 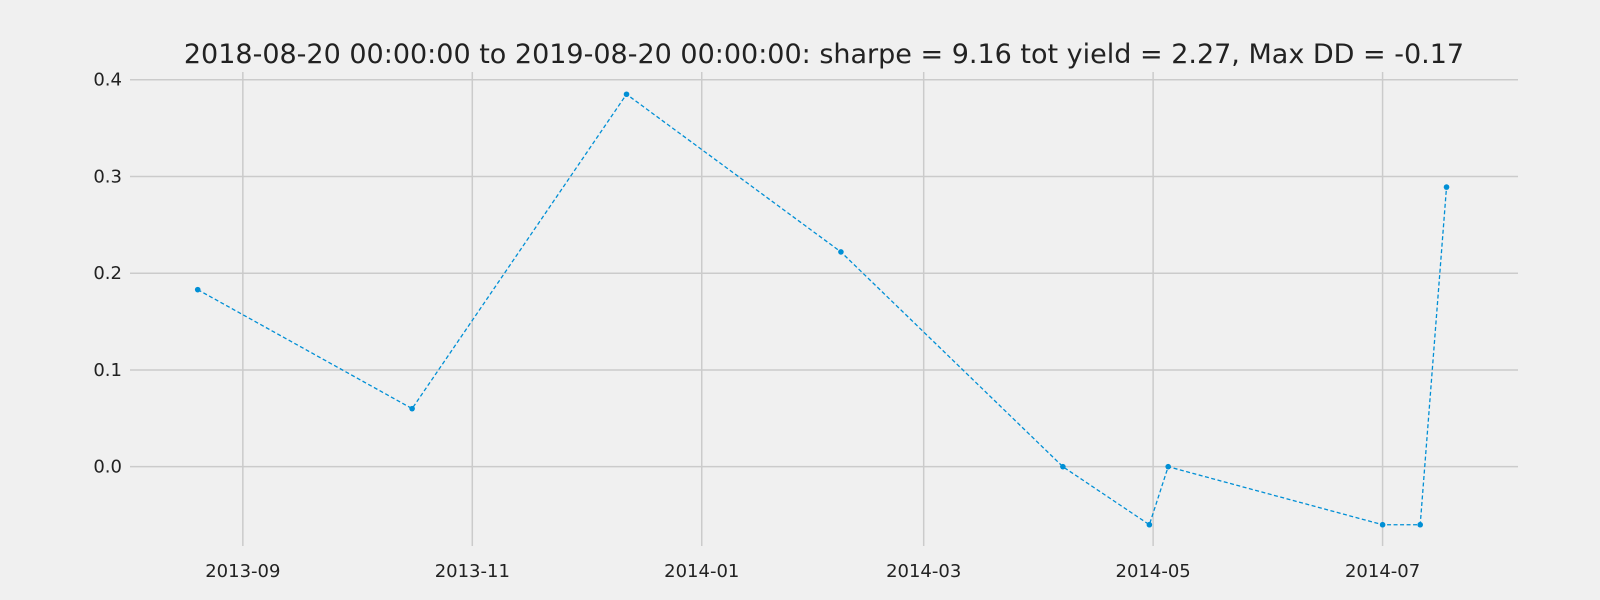 I want to click on x-tick-label: 2014-07, so click(x=1382, y=571).